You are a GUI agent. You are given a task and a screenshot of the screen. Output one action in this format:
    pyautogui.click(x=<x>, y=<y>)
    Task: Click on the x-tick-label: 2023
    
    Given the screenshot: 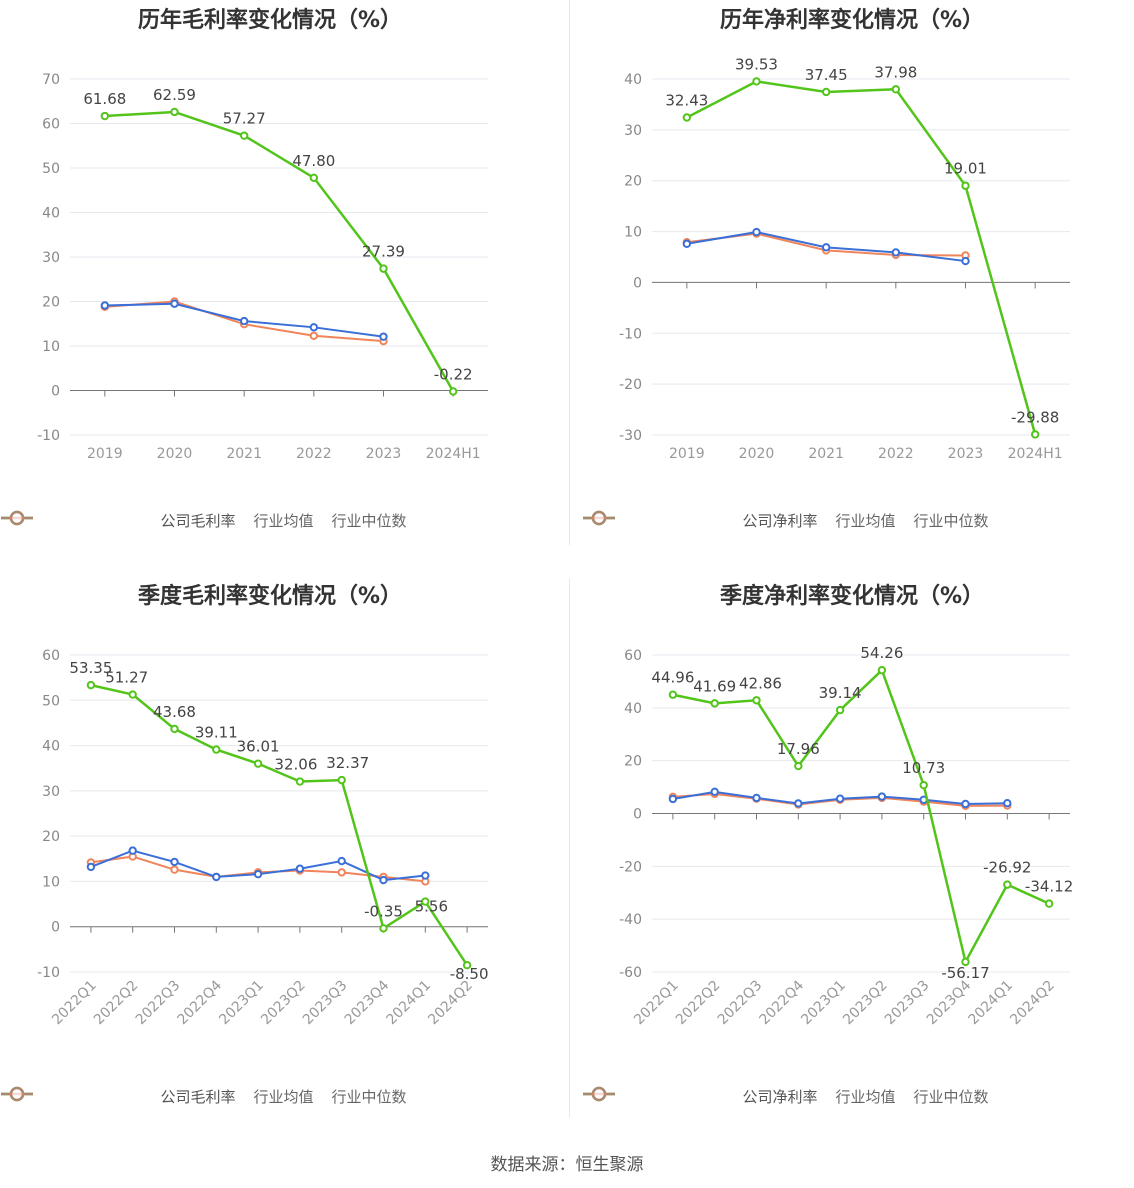 What is the action you would take?
    pyautogui.click(x=384, y=454)
    